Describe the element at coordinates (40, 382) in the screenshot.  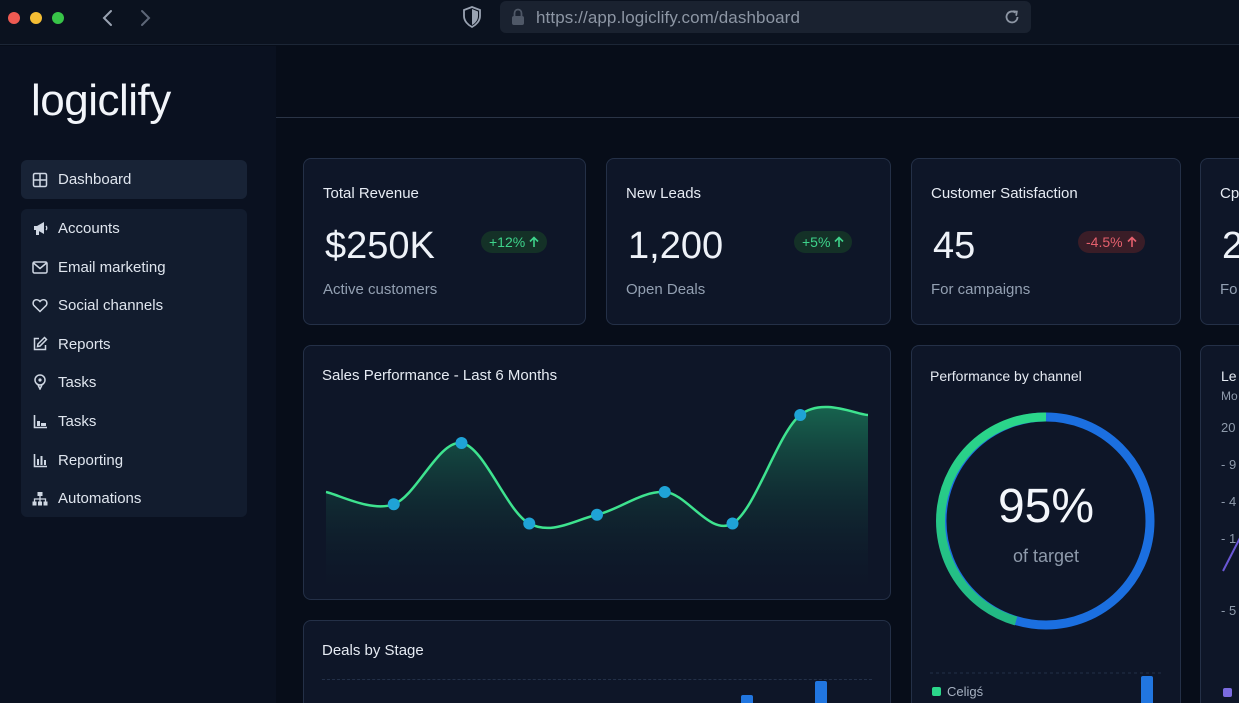
I see `pin-icon` at that location.